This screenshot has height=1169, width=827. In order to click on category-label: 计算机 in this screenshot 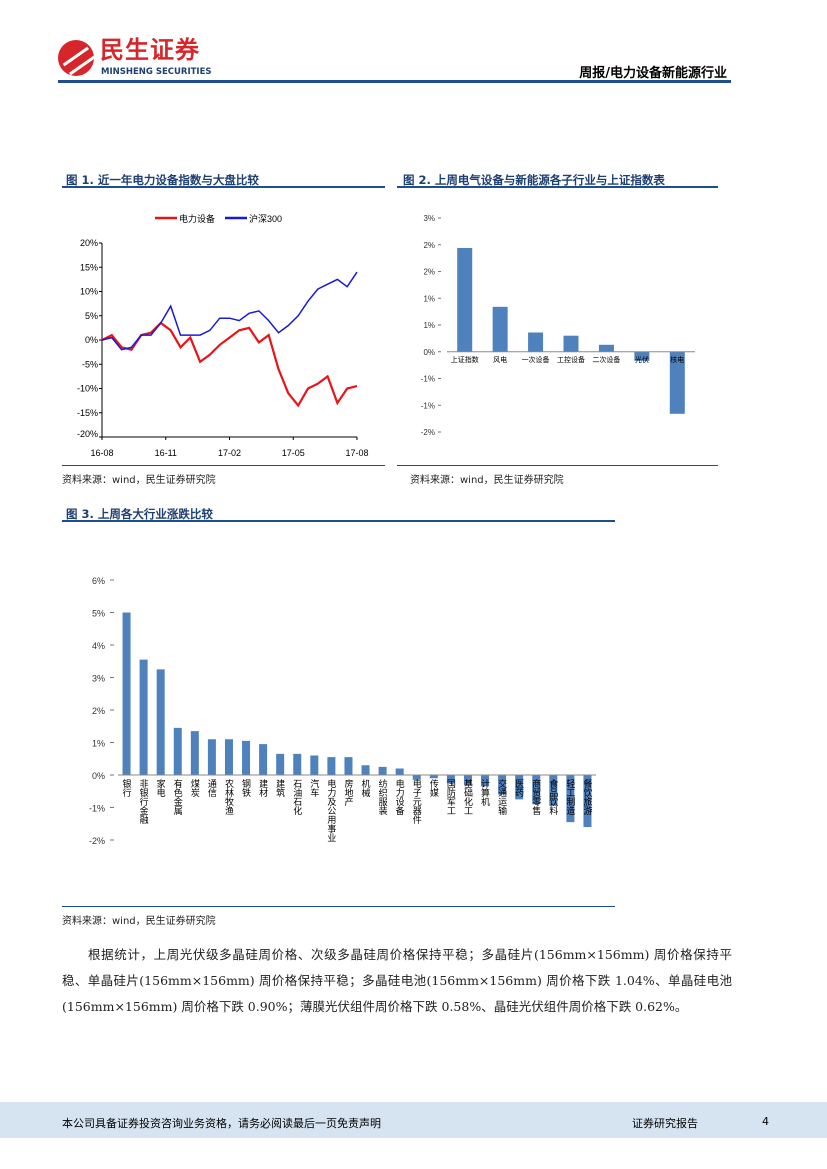, I will do `click(485, 792)`.